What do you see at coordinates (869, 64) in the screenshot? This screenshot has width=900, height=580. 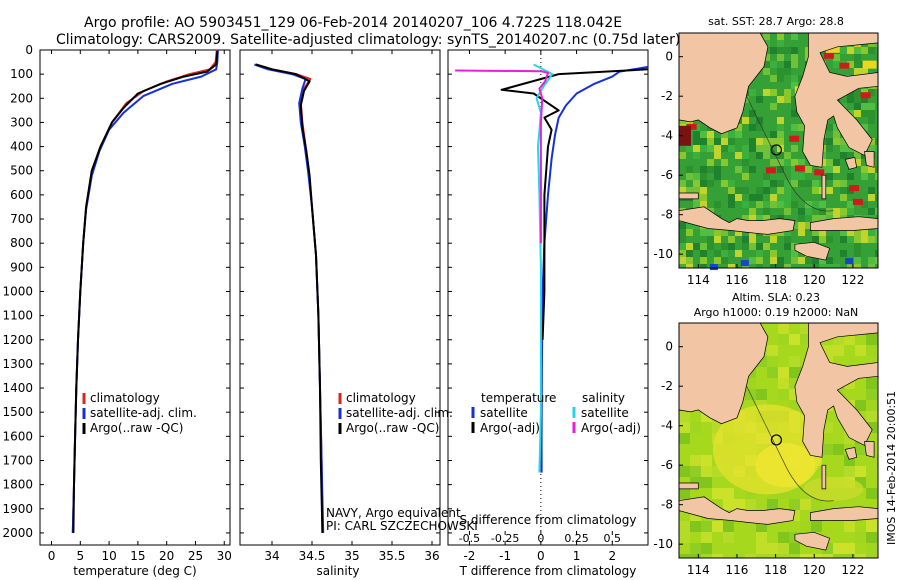 I see `sst-warm-patch` at bounding box center [869, 64].